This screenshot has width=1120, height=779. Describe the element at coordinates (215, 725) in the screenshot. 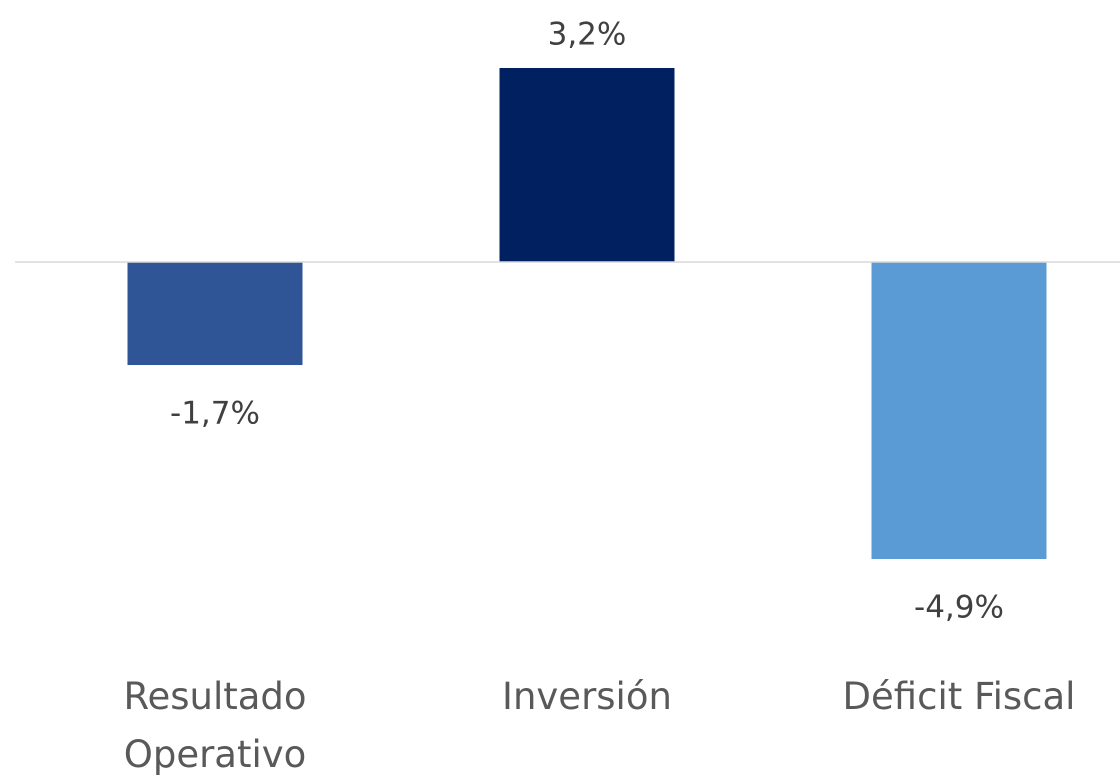

I see `category-label: Resultado Operativo` at that location.